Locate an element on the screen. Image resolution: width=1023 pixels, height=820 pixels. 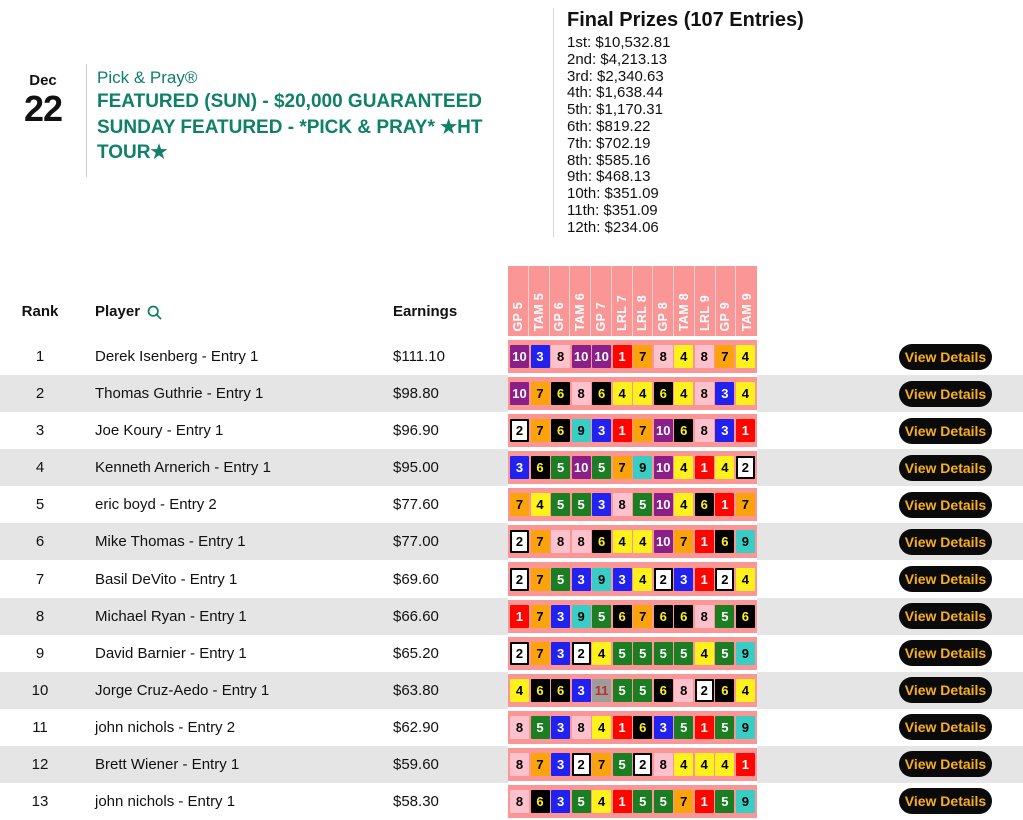
search-icon is located at coordinates (154, 312).